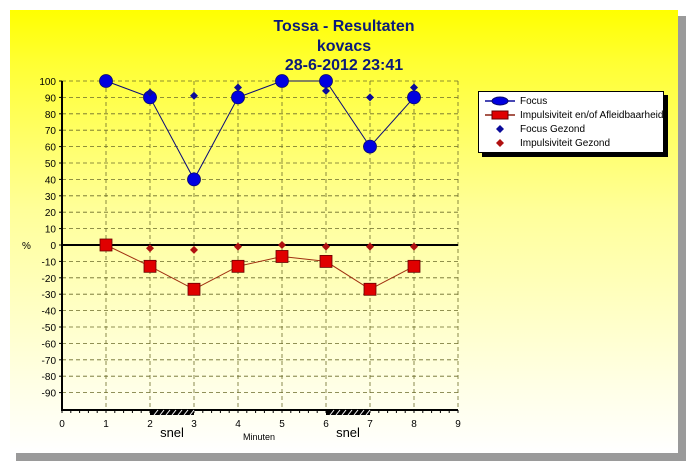 This screenshot has width=688, height=463. Describe the element at coordinates (344, 46) in the screenshot. I see `chart-subtitle-name: kovacs` at that location.